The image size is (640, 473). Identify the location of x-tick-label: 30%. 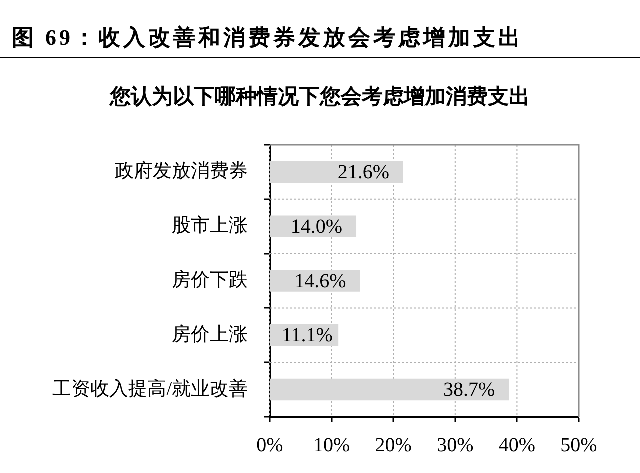
(455, 445).